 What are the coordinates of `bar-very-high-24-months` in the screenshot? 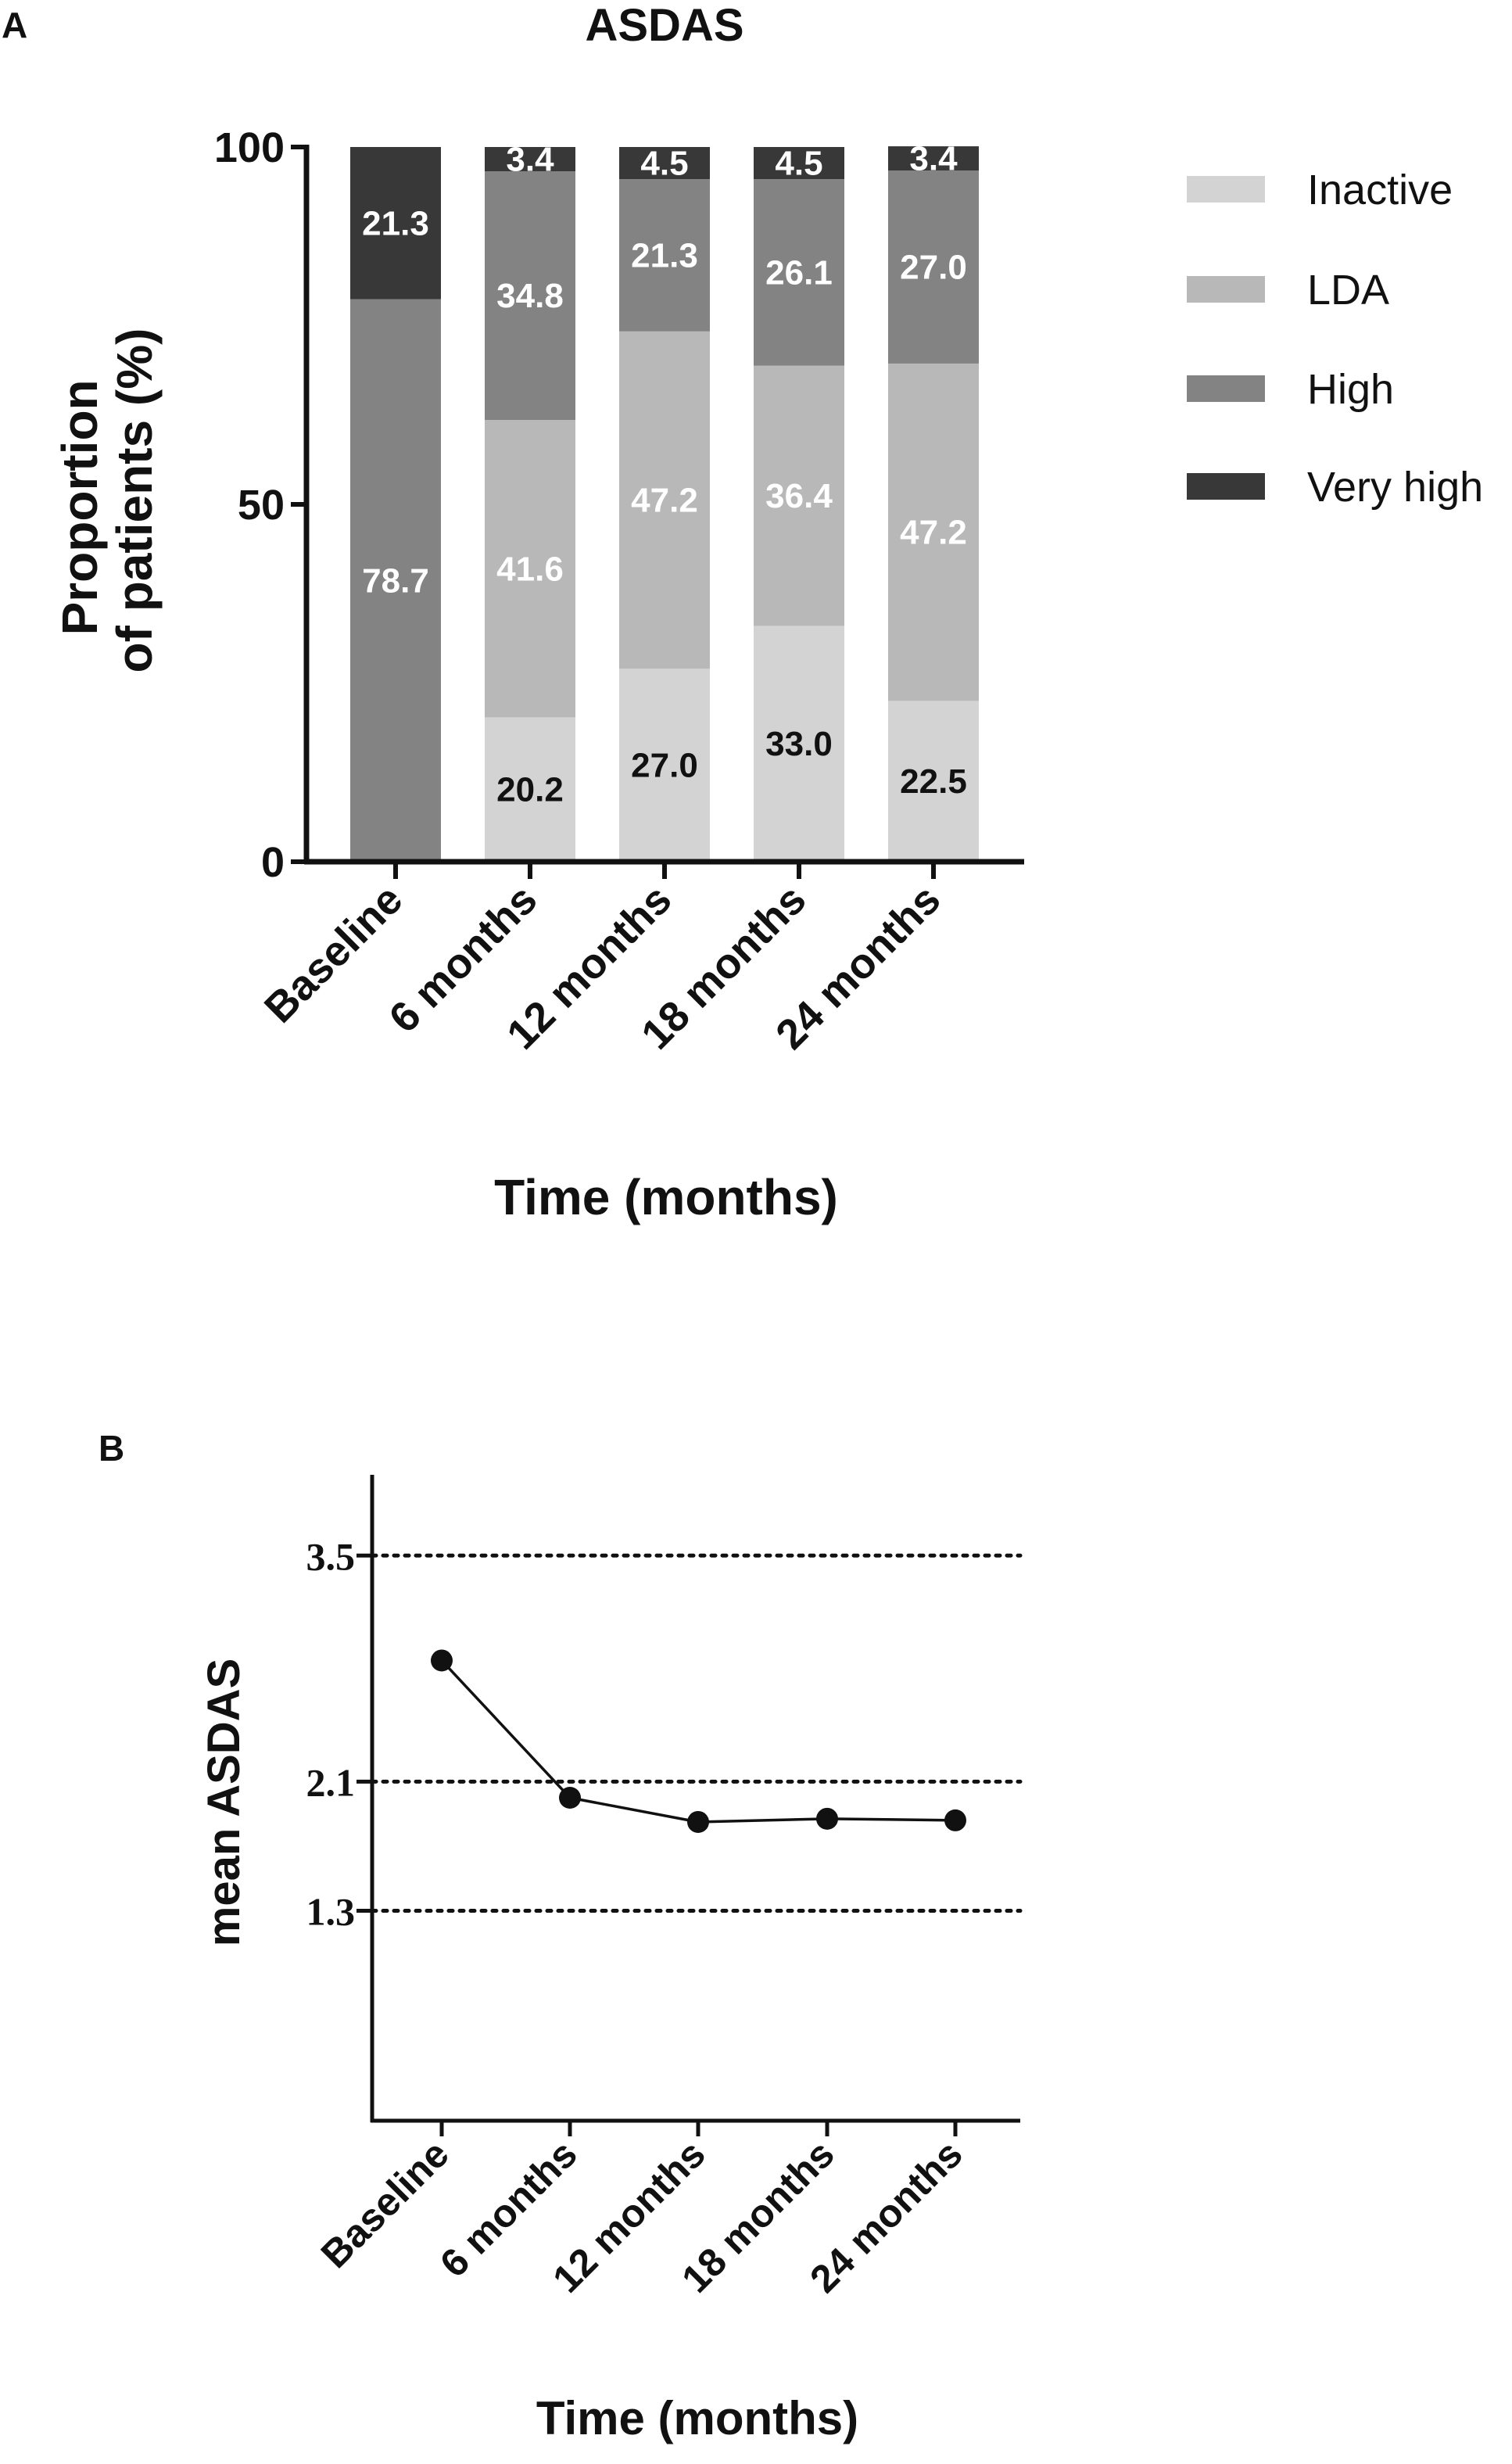 It's located at (933, 158).